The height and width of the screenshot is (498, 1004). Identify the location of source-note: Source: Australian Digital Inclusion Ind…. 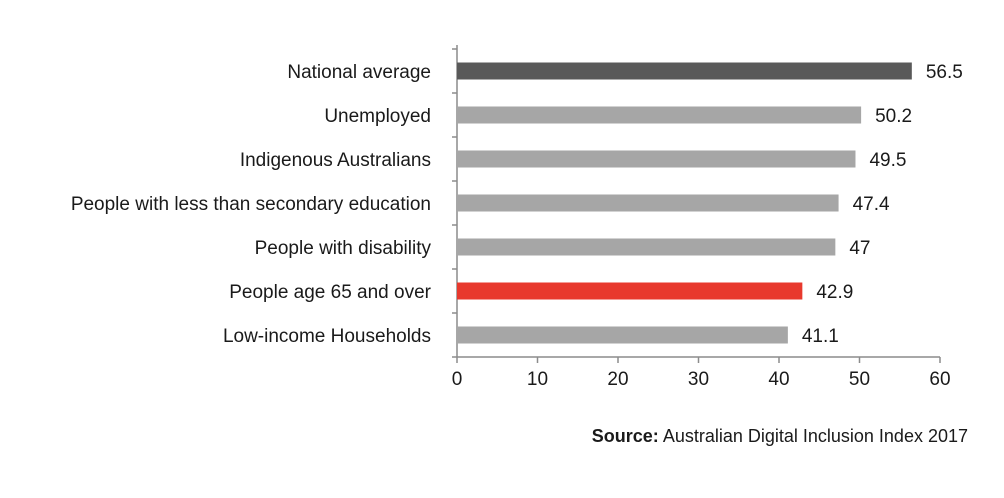
(780, 436).